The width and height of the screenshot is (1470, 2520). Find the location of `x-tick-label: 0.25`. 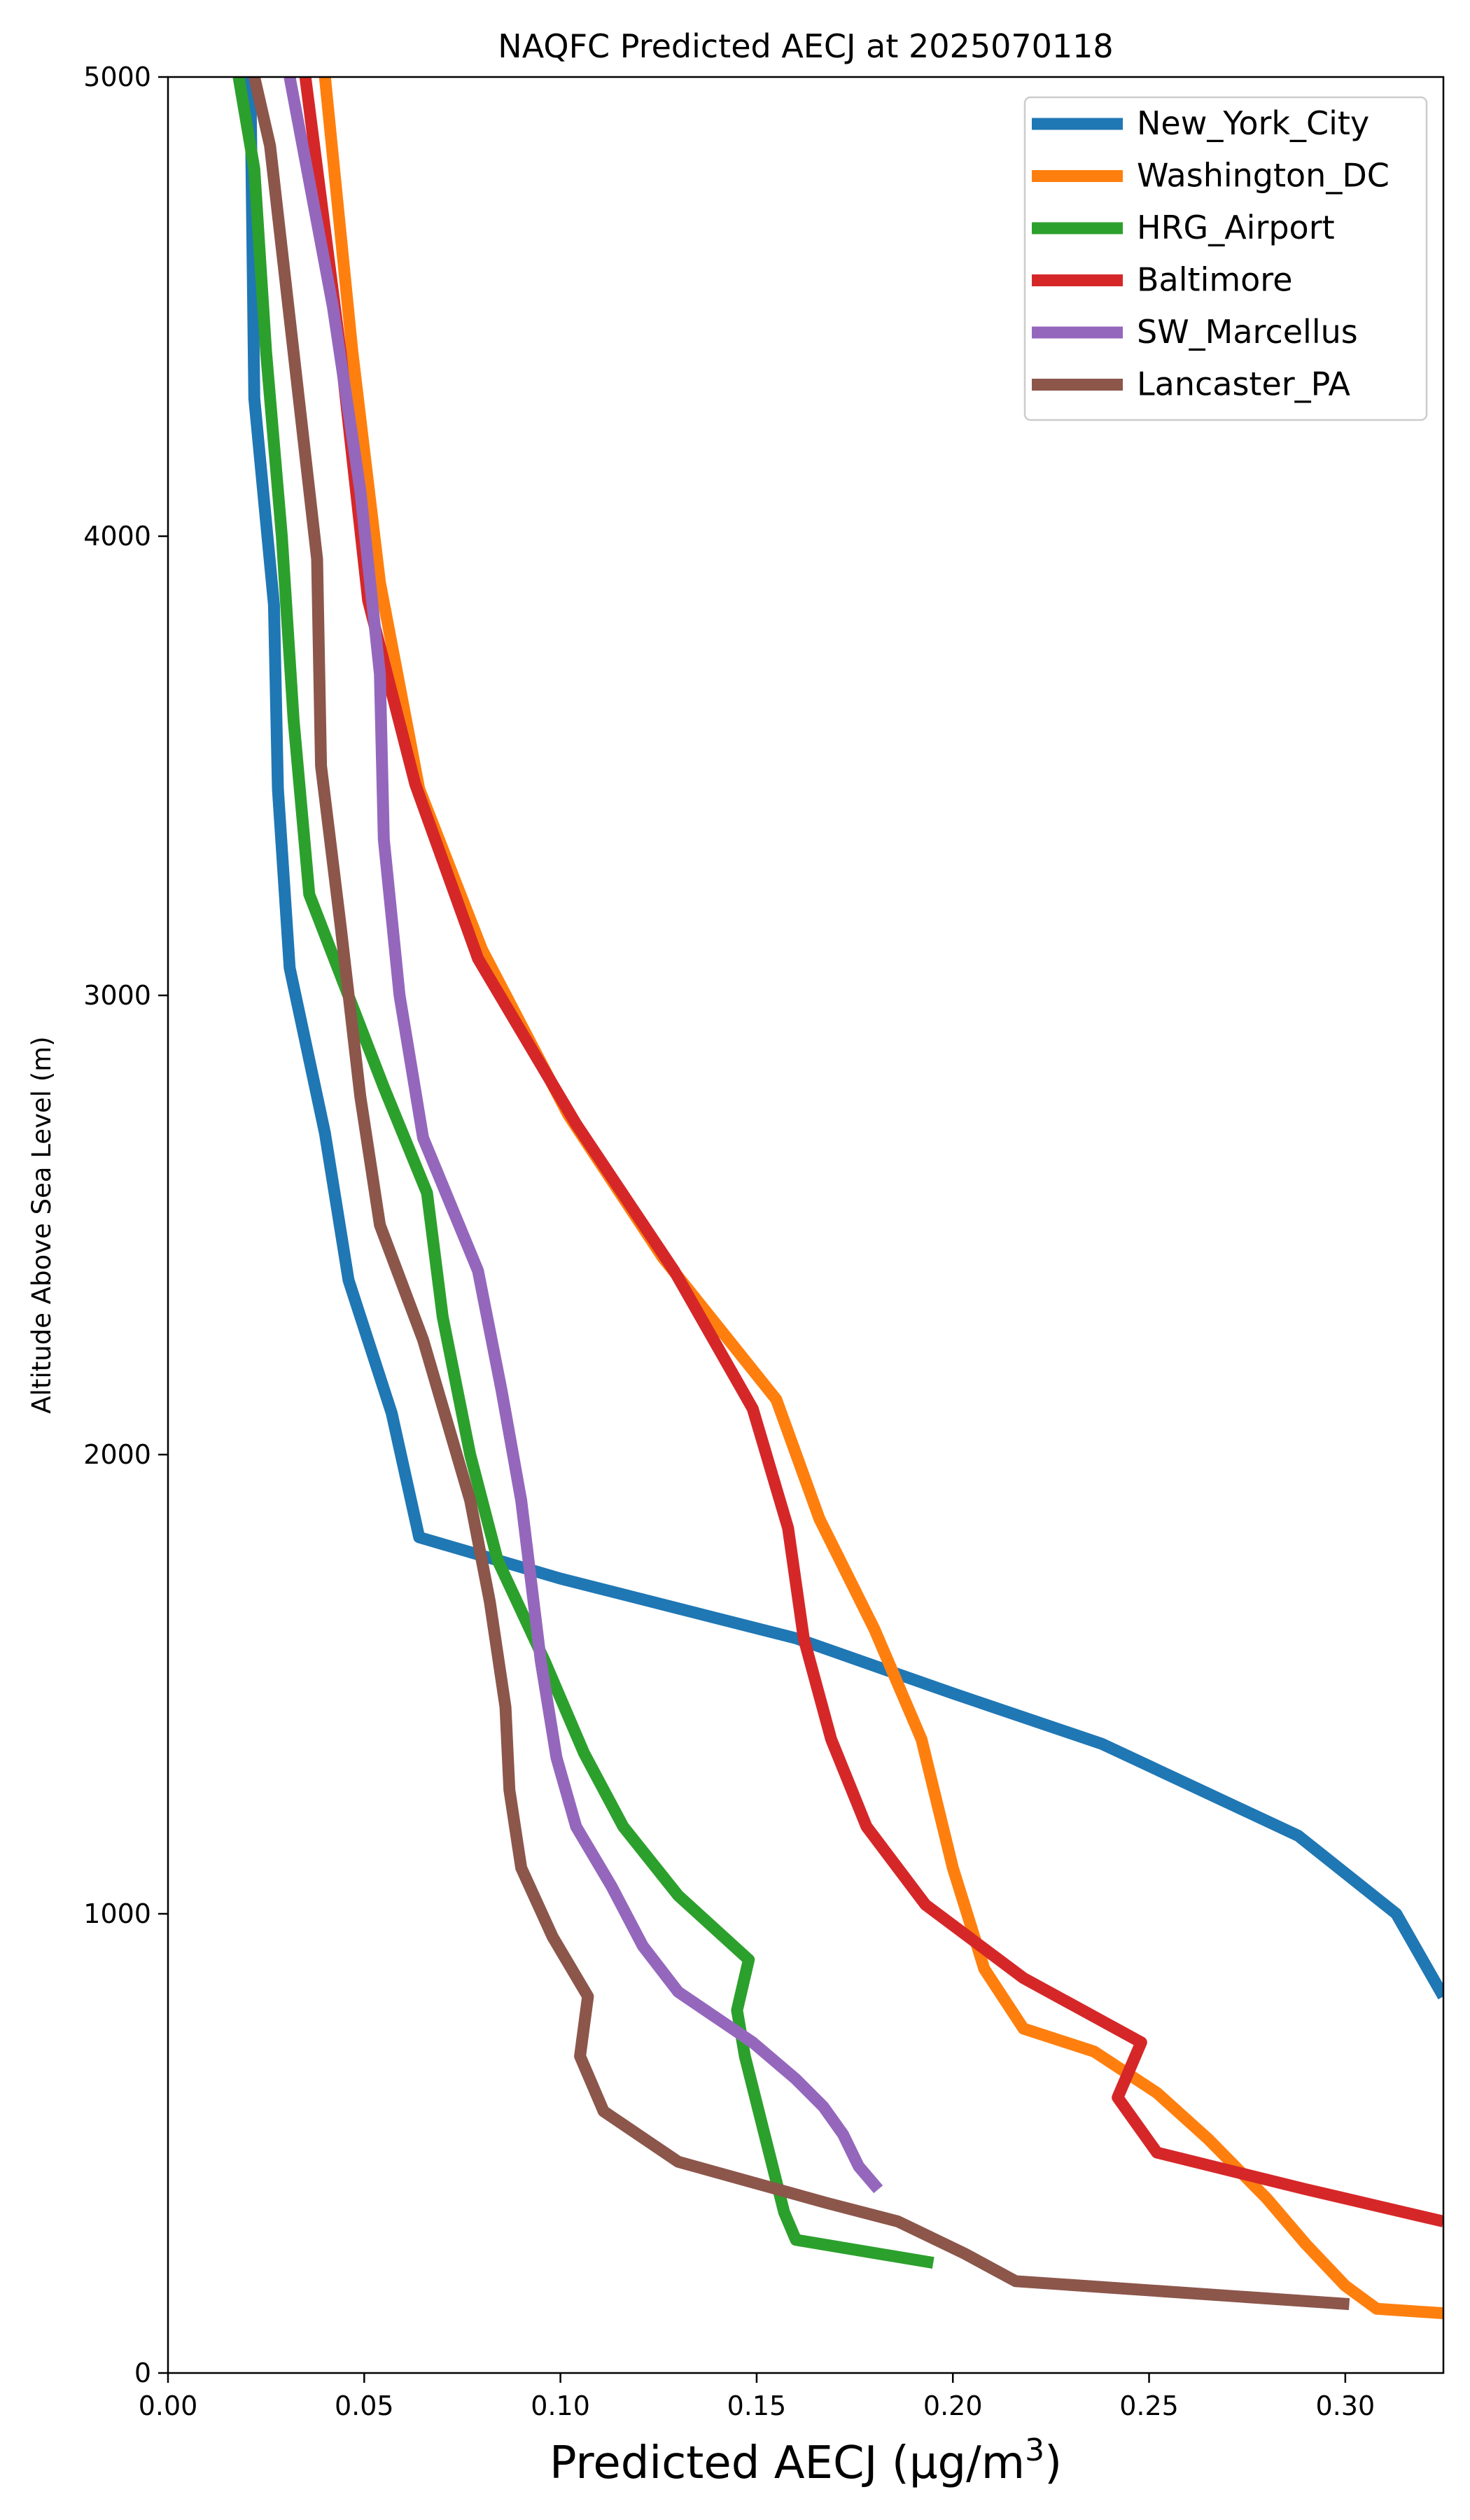

x-tick-label: 0.25 is located at coordinates (1149, 2405).